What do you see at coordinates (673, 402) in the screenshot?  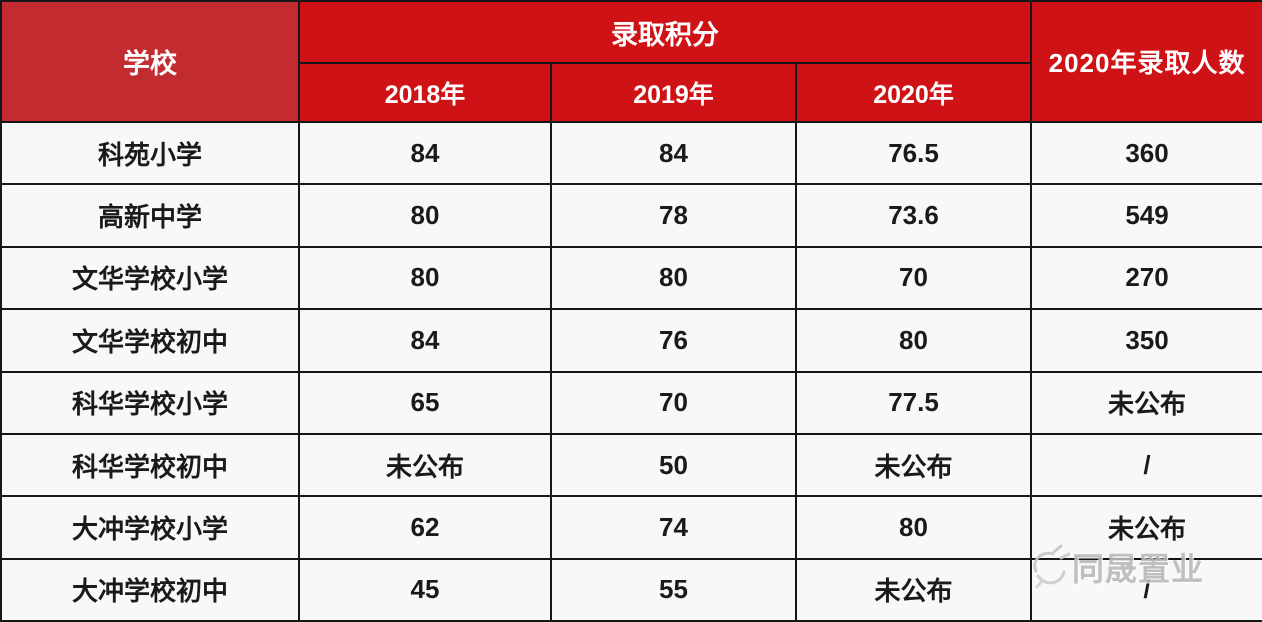 I see `score-cell-2019: 70` at bounding box center [673, 402].